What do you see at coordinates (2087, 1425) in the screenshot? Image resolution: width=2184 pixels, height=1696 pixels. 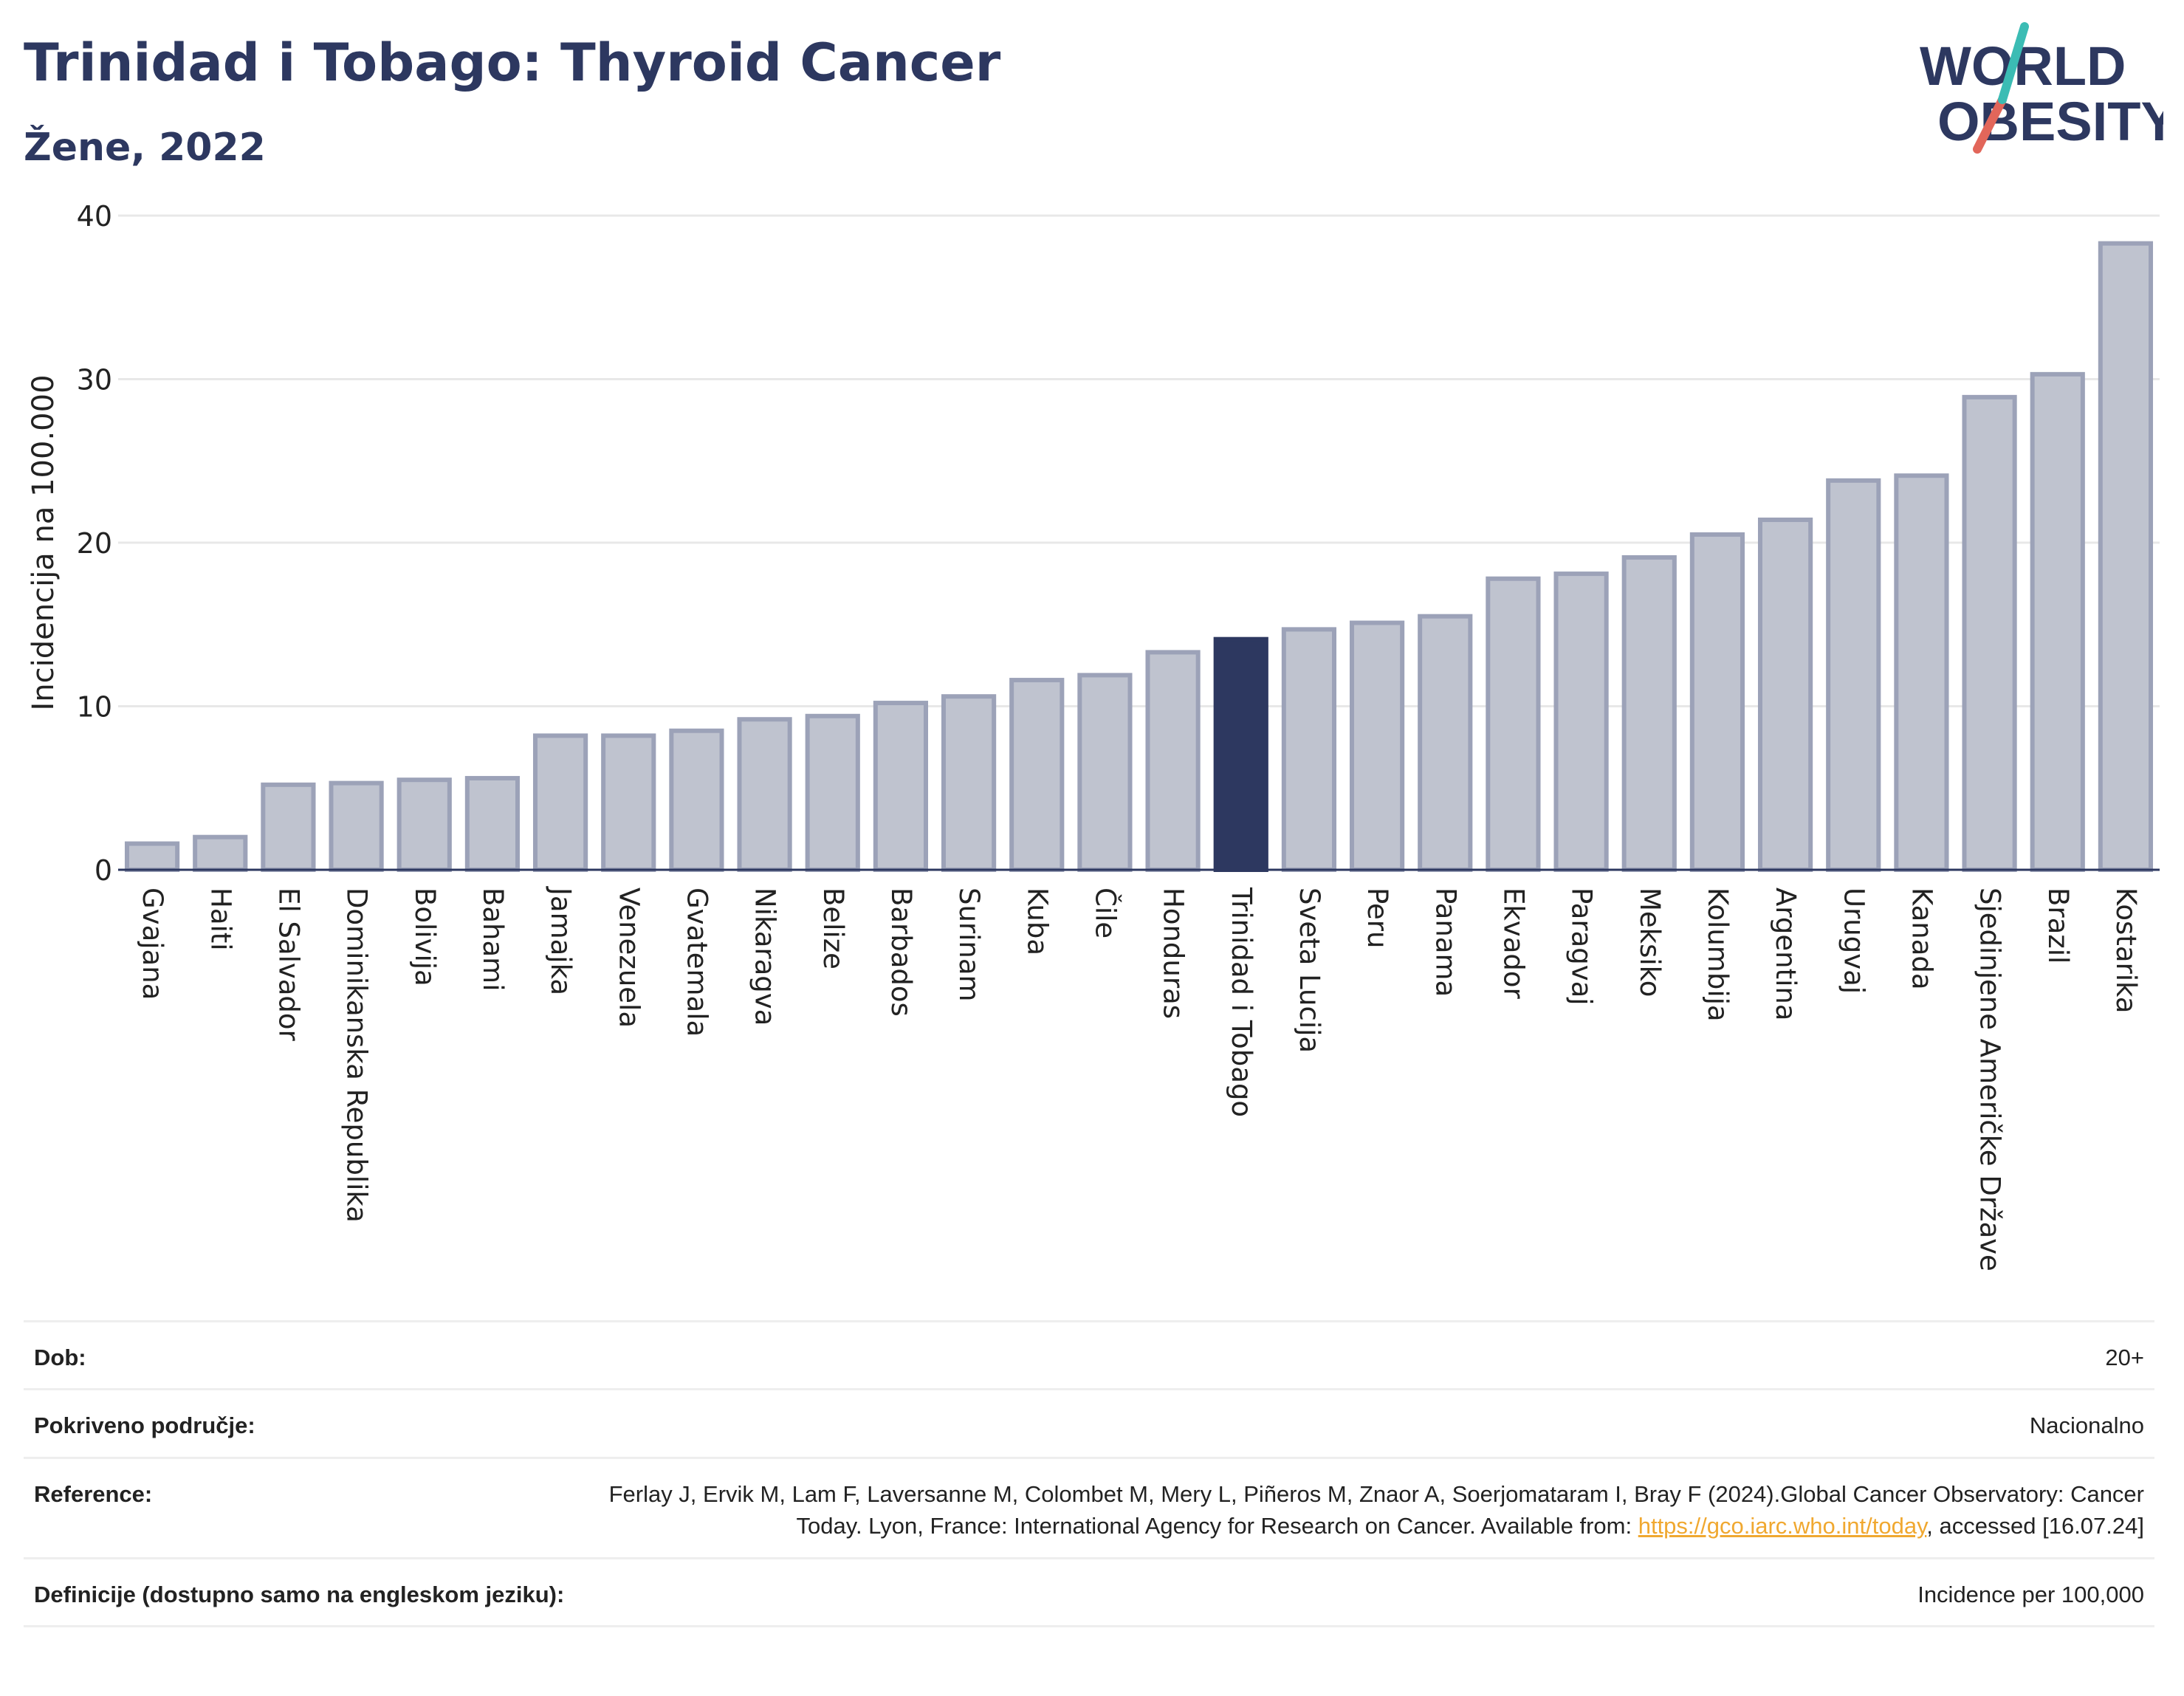 I see `info-value: Nacionalno` at bounding box center [2087, 1425].